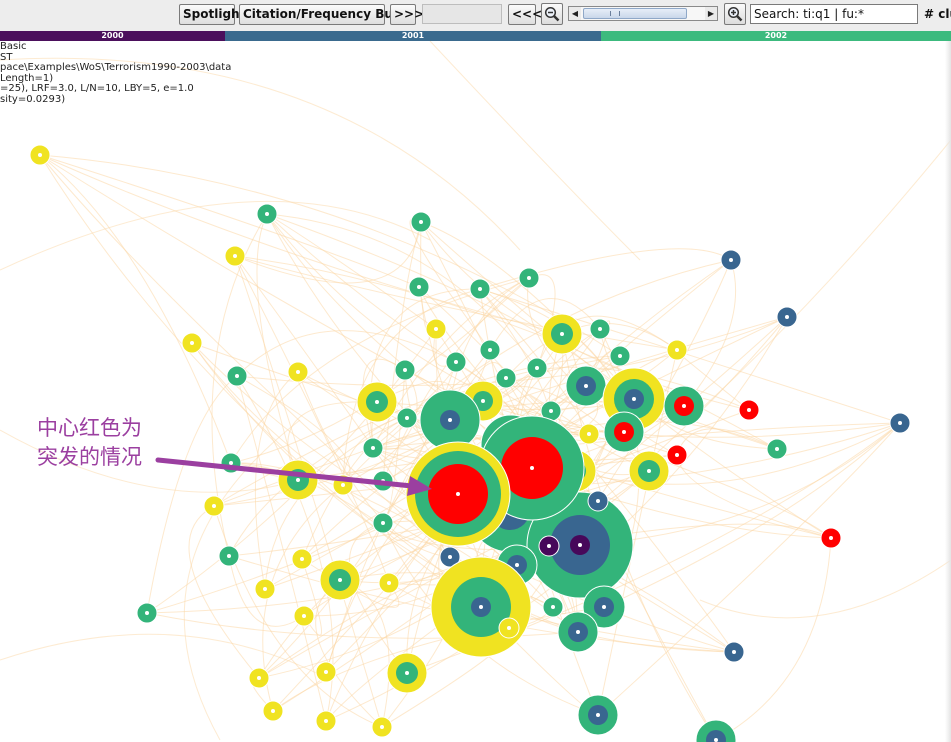 The width and height of the screenshot is (951, 742). Describe the element at coordinates (575, 13) in the screenshot. I see `slider-left-arrow: ◀` at that location.